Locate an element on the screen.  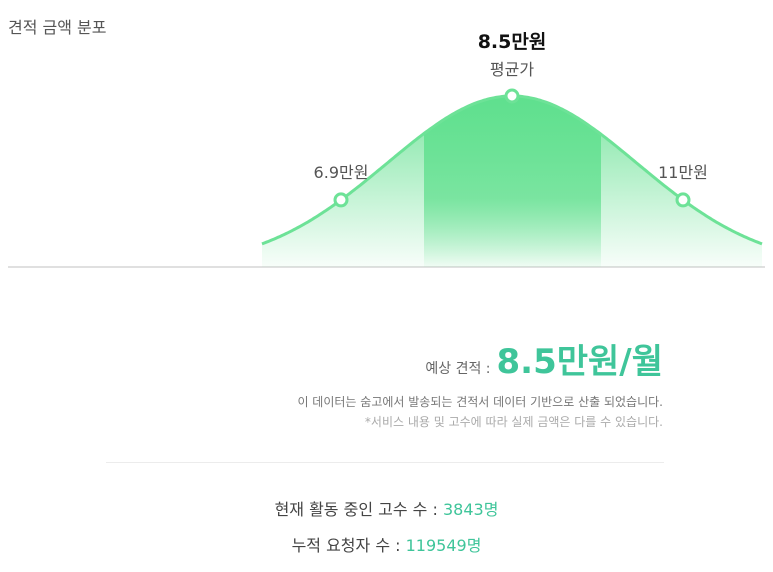
estimate-row: 예상 견적 : 8.5만원/월 is located at coordinates (544, 358).